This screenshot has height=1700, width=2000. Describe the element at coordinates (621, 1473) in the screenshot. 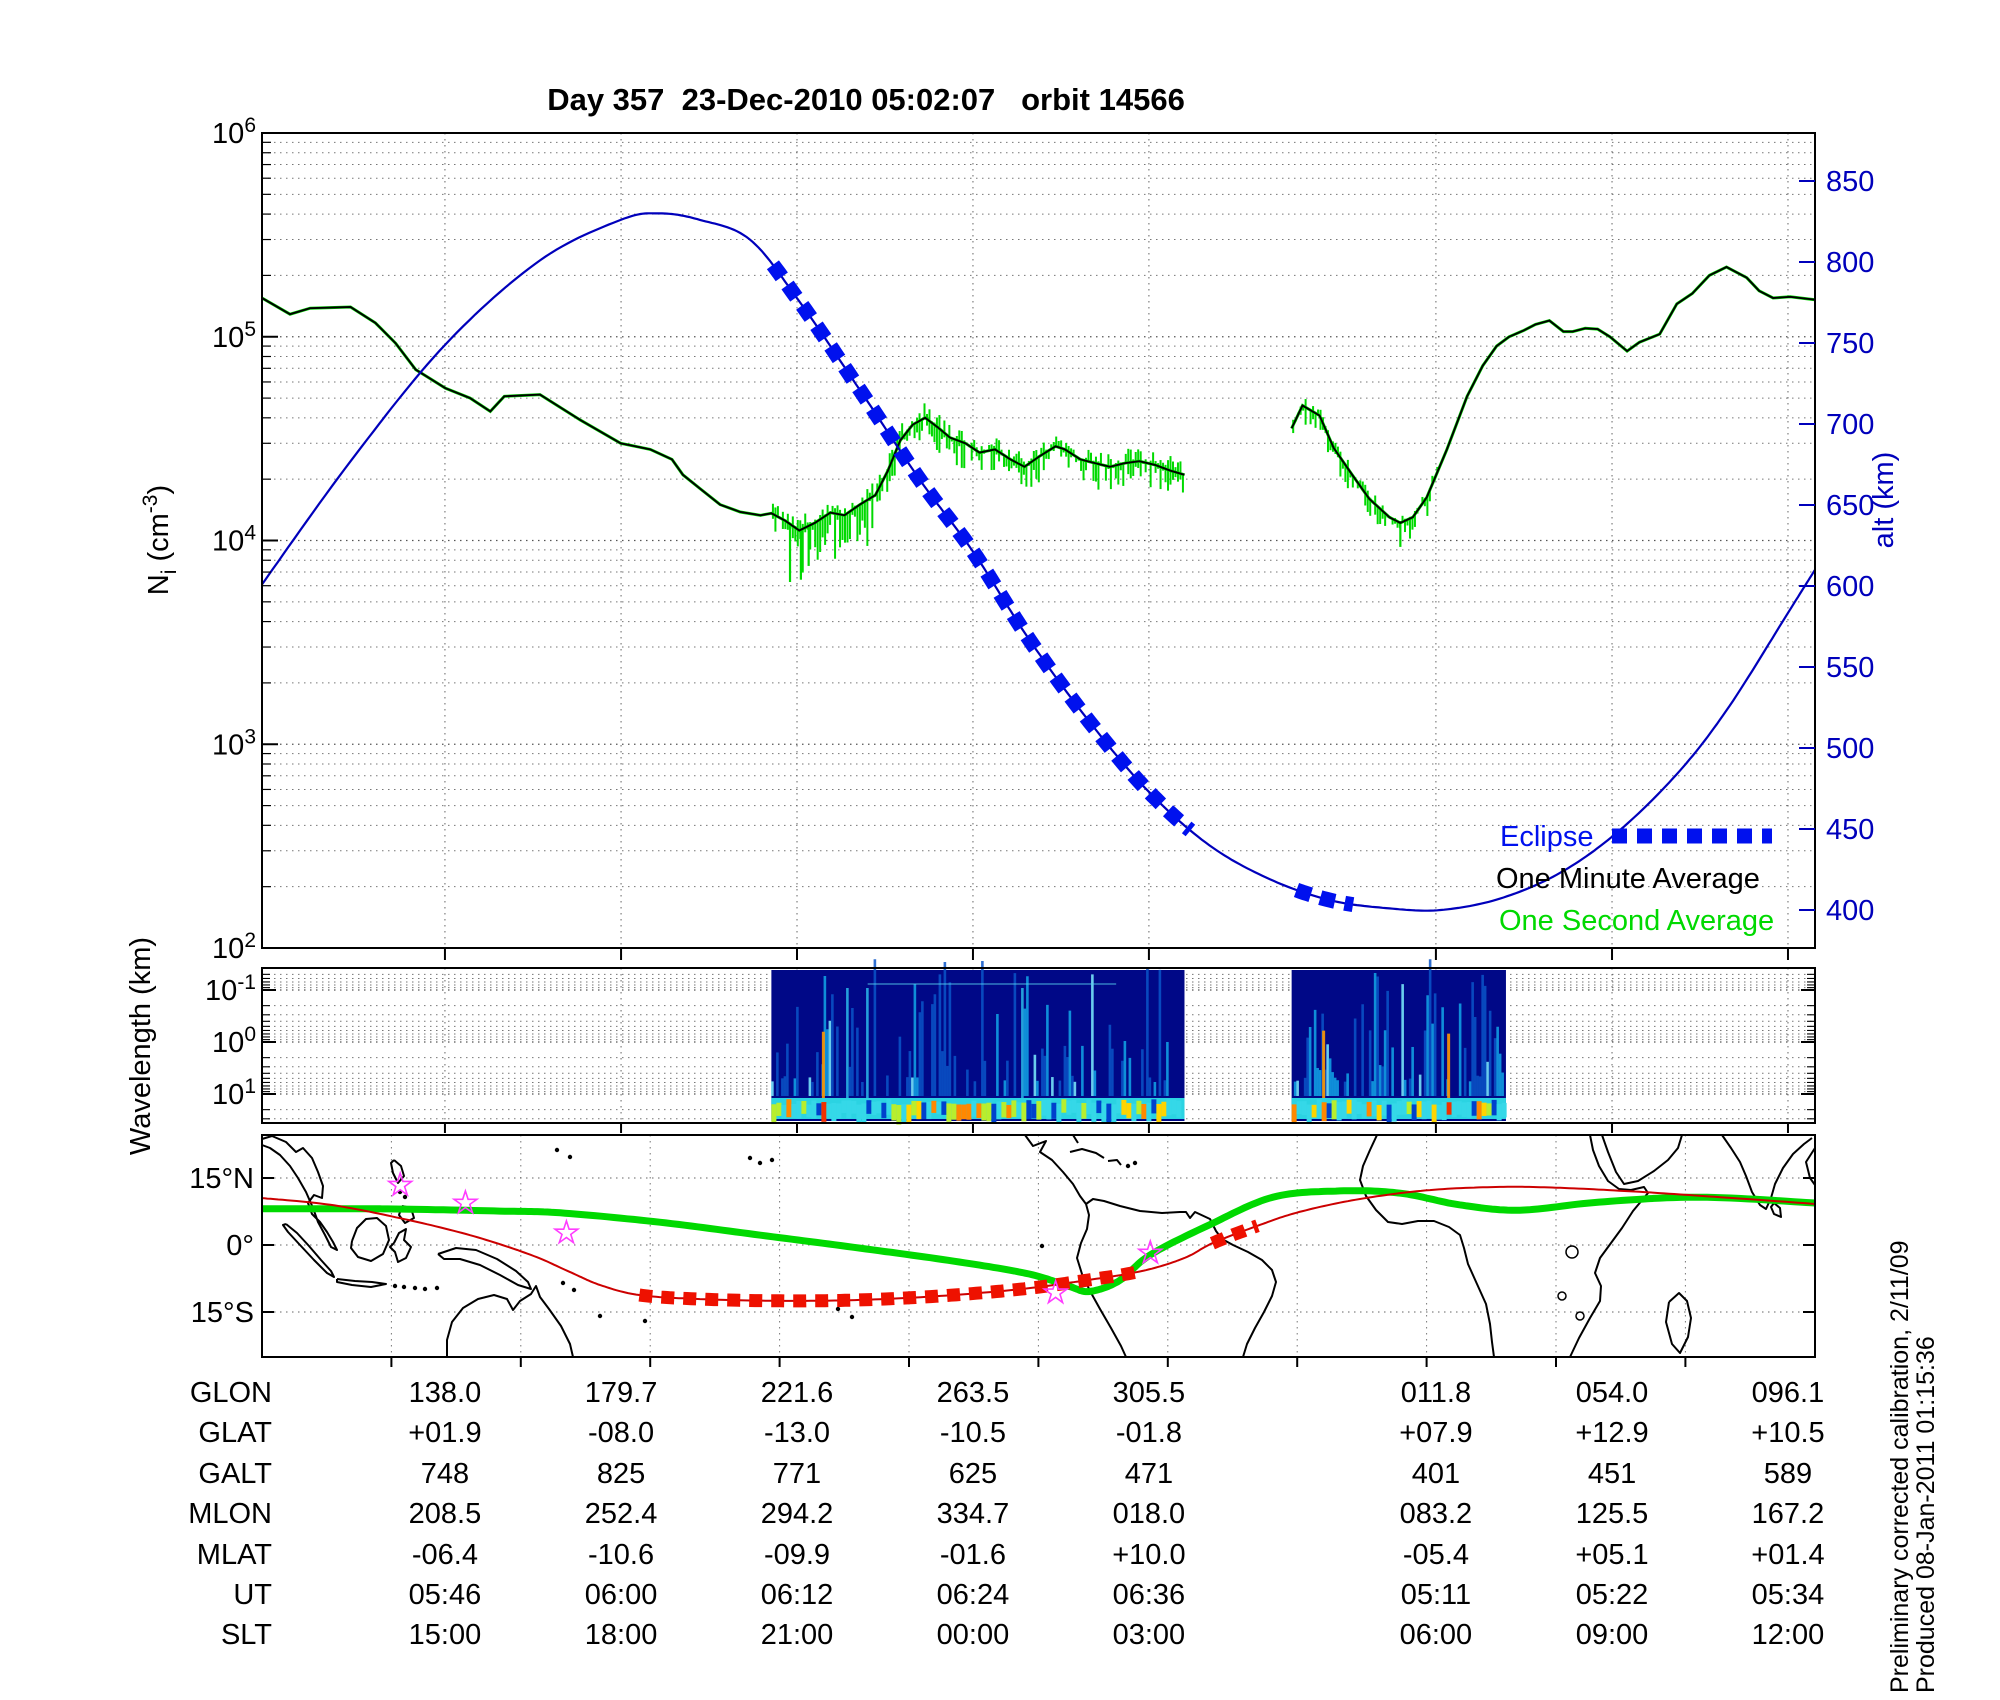

I see `table-cell: 825` at that location.